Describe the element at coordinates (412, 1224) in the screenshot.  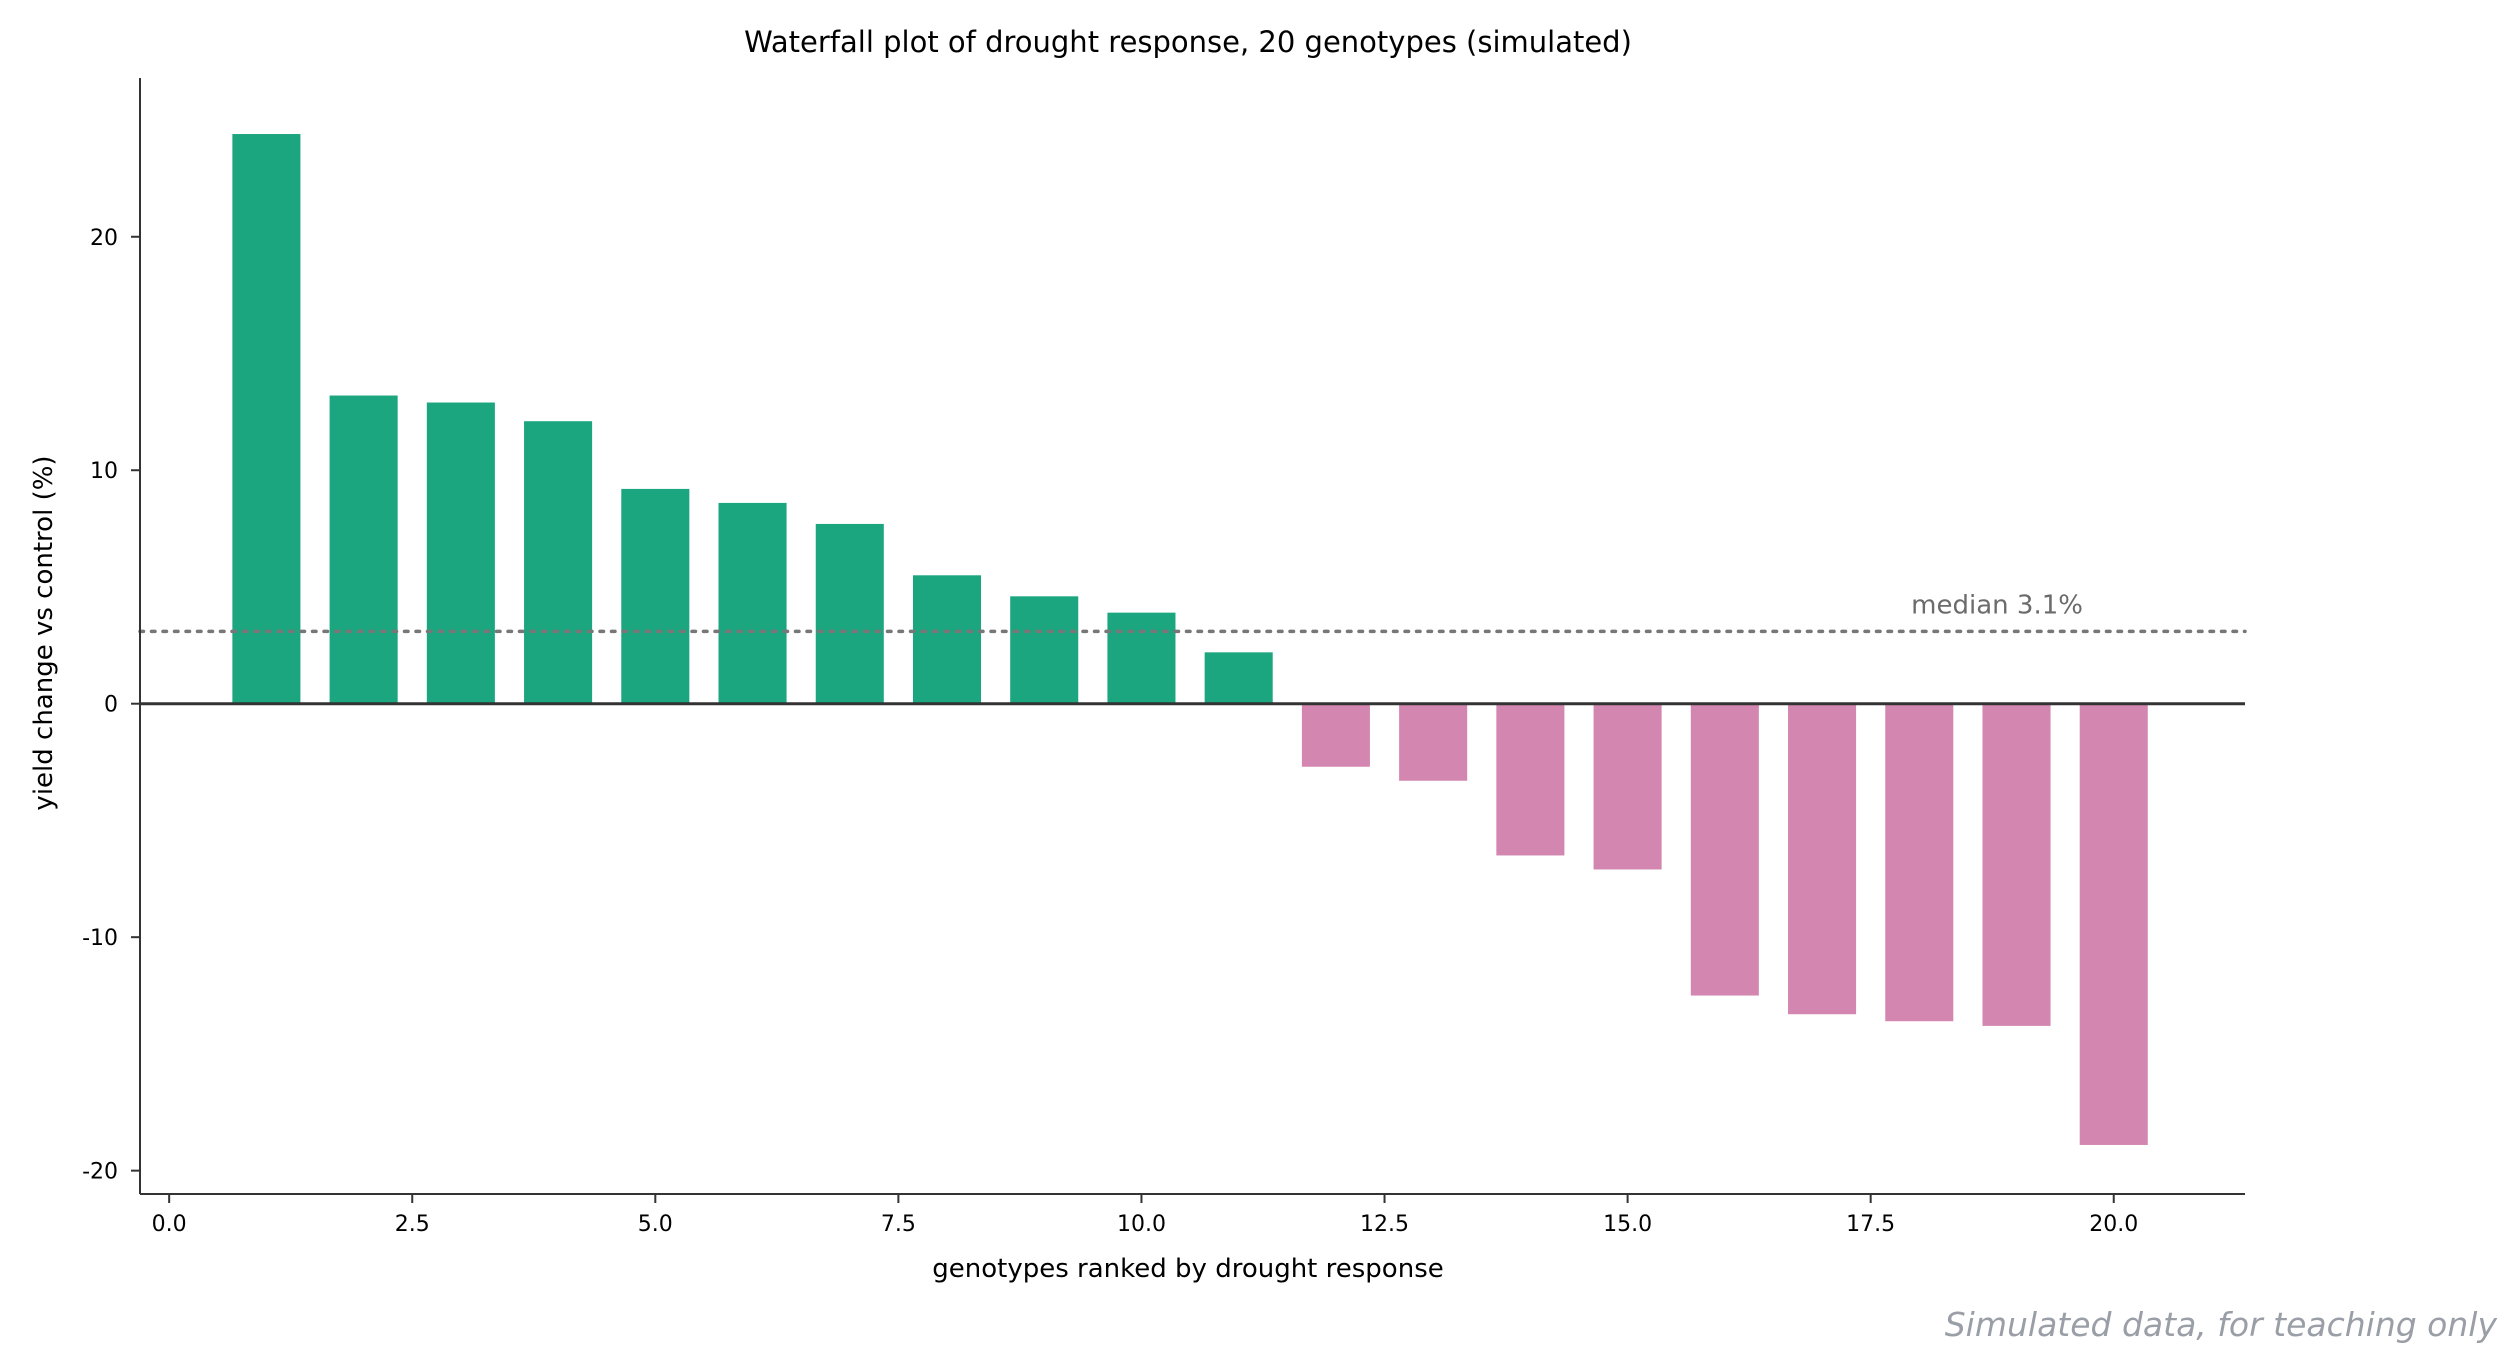
I see `x-tick-label: 2.5` at that location.